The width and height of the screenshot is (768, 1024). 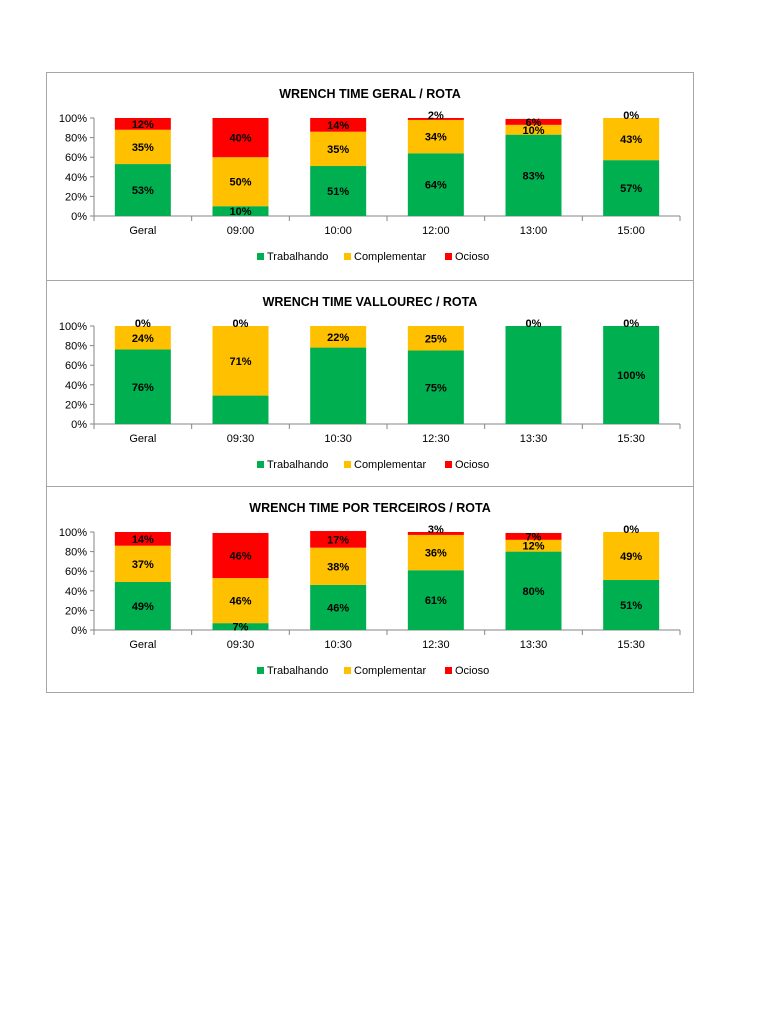 I want to click on data-label: 50%, so click(x=240, y=183).